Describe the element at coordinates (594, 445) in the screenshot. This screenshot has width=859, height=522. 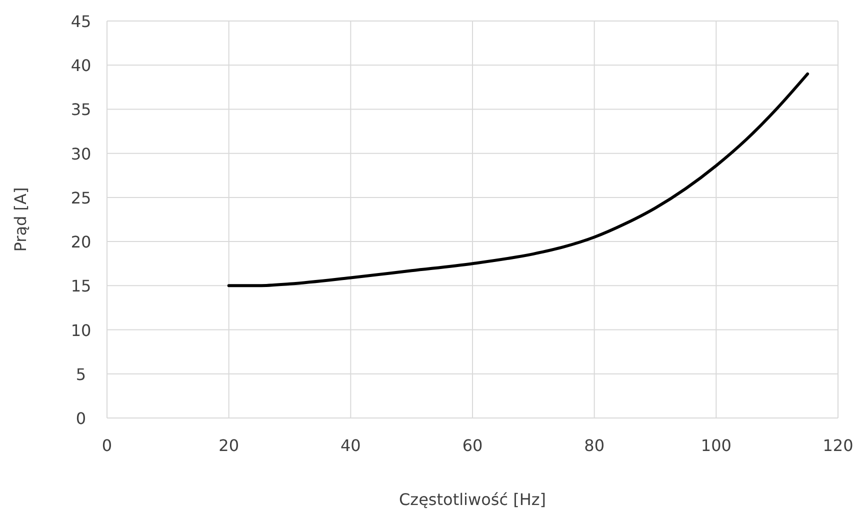
I see `x-tick-label: 80` at that location.